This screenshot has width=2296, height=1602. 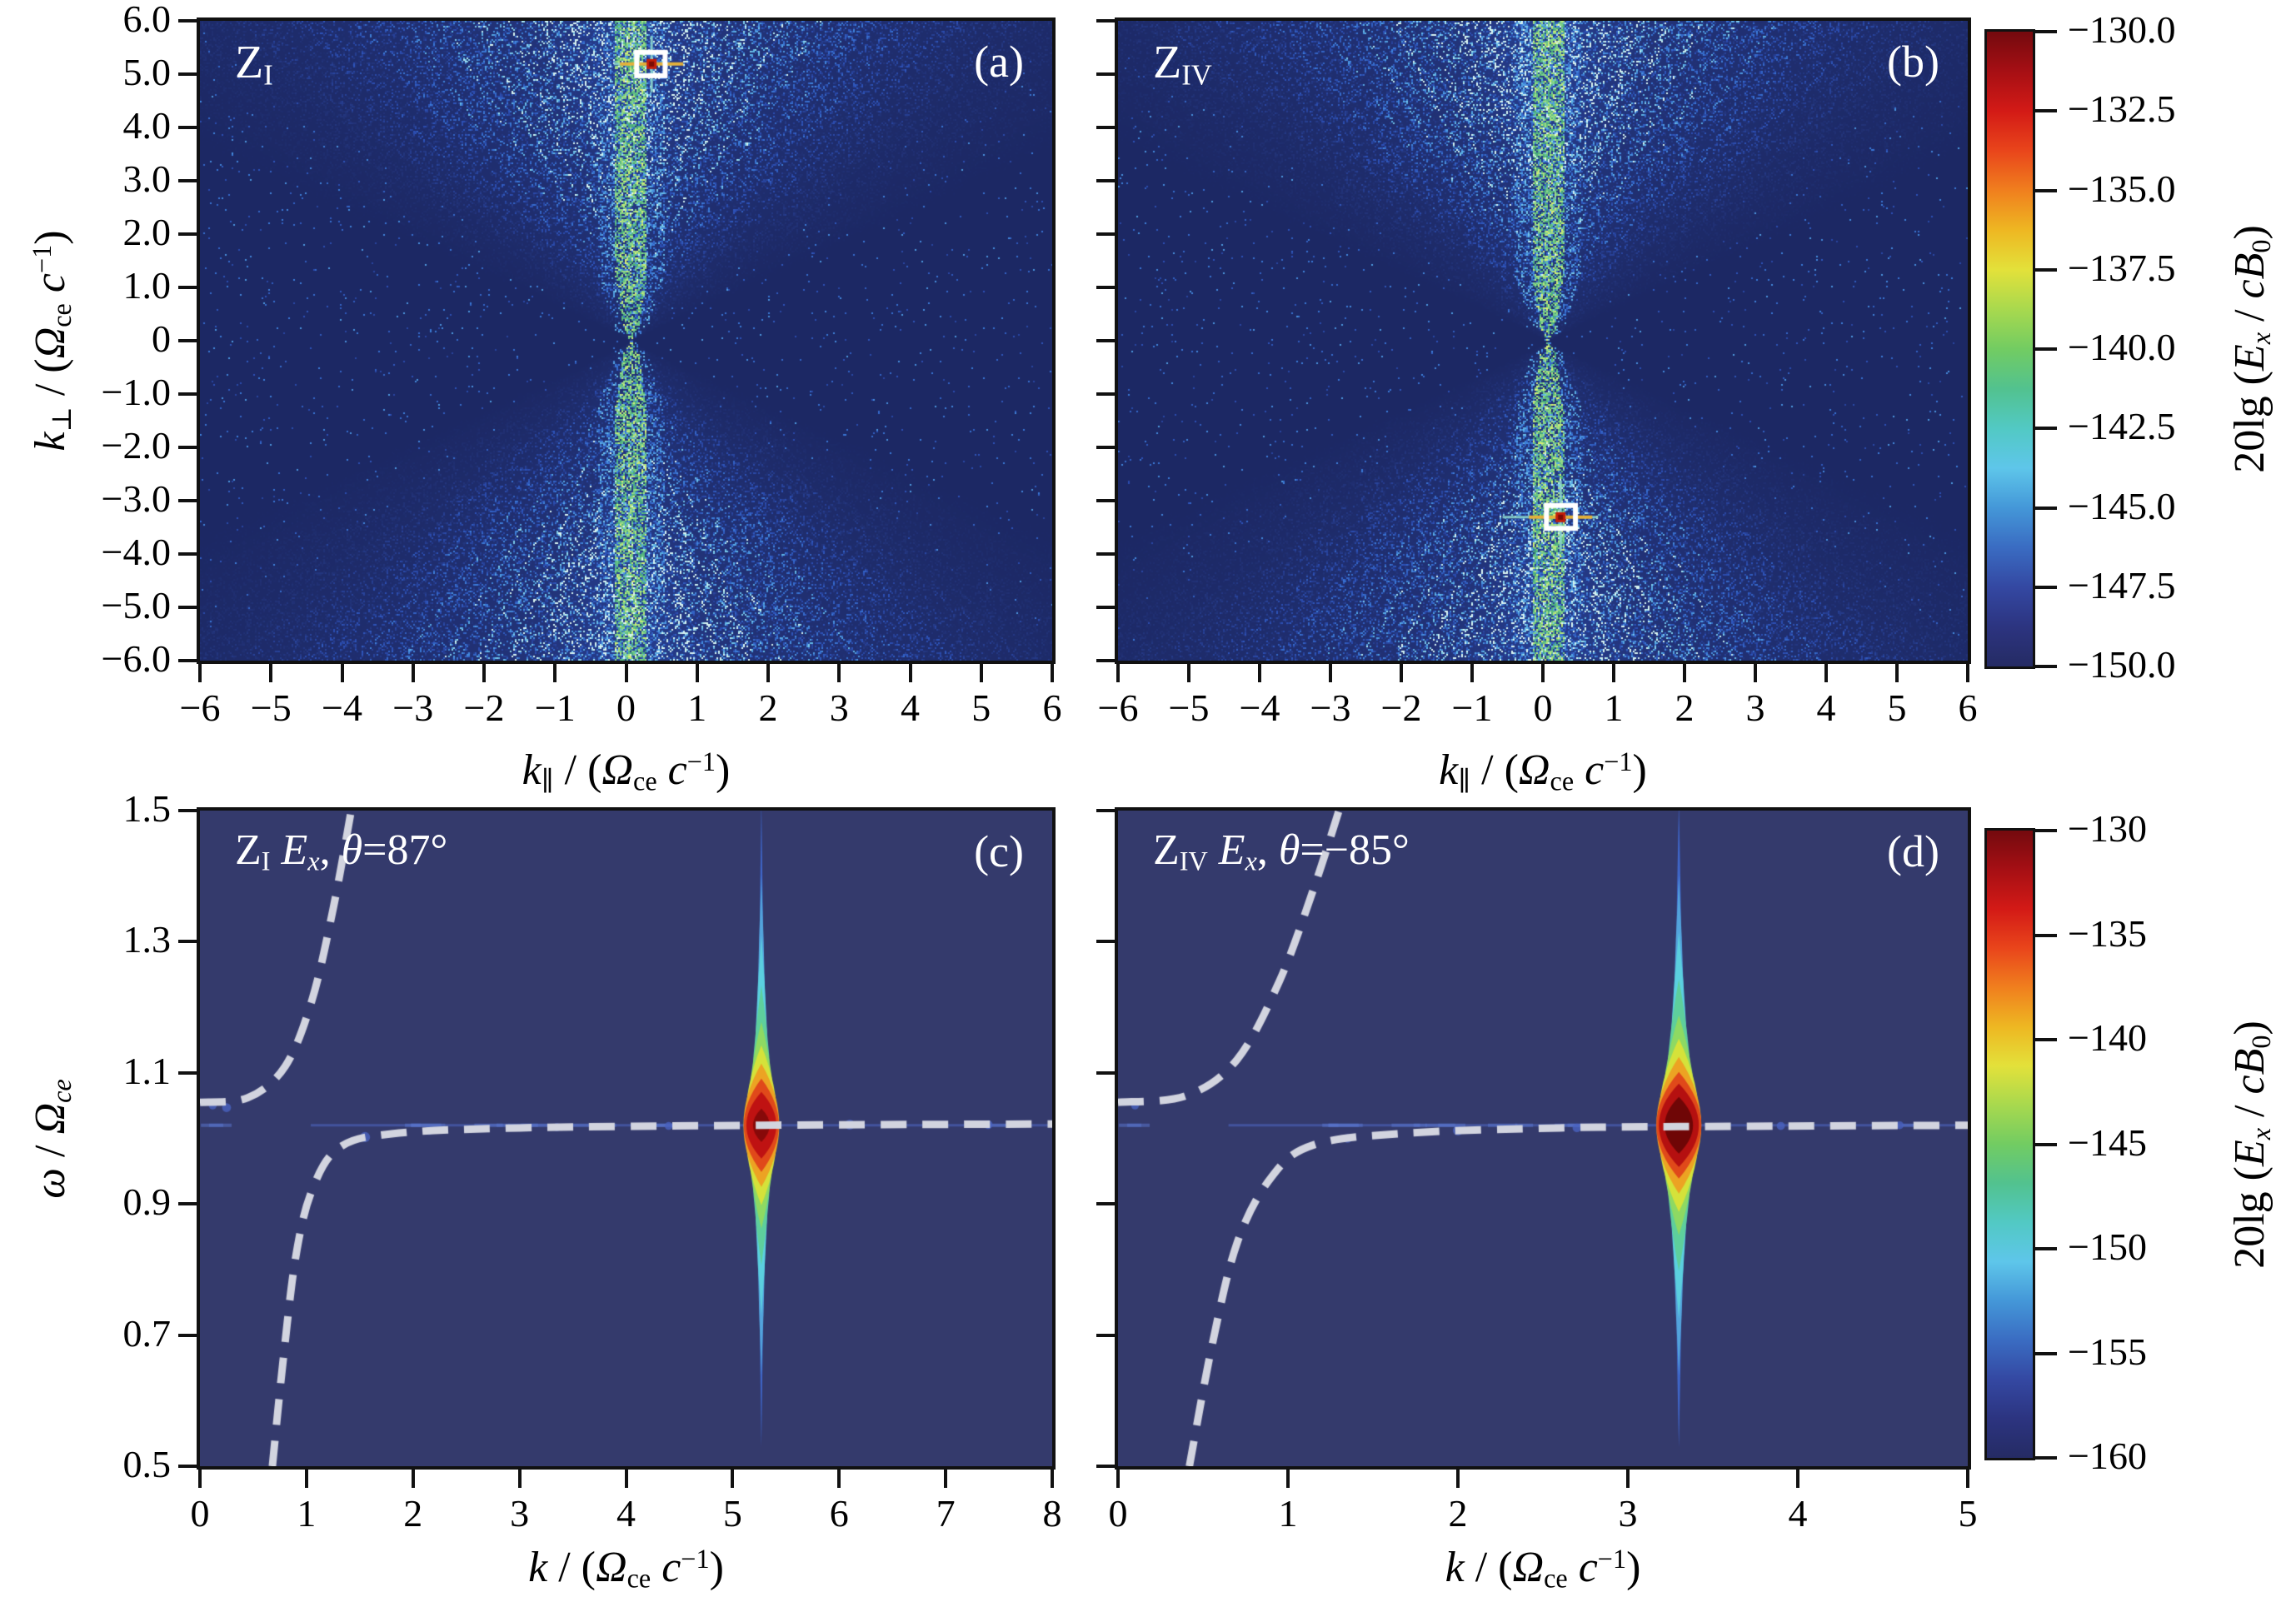 I want to click on colorbar-tick-label: −150.0, so click(x=2122, y=664).